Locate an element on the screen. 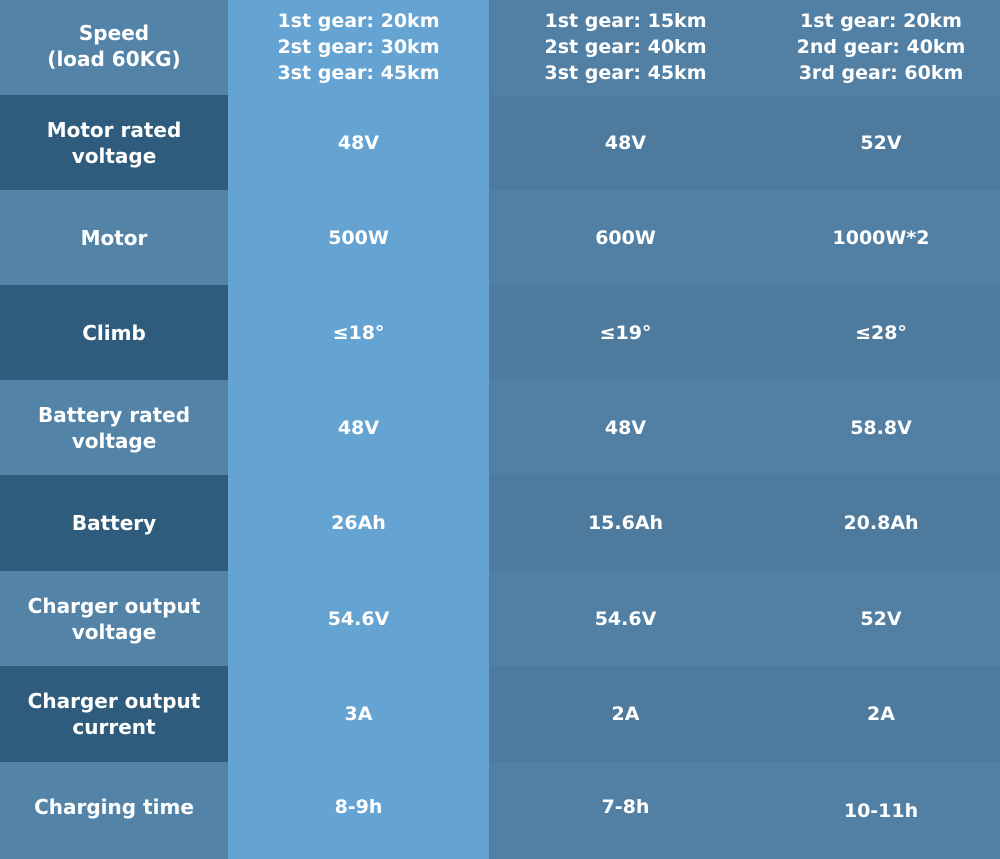  table-cell: 500W is located at coordinates (358, 237).